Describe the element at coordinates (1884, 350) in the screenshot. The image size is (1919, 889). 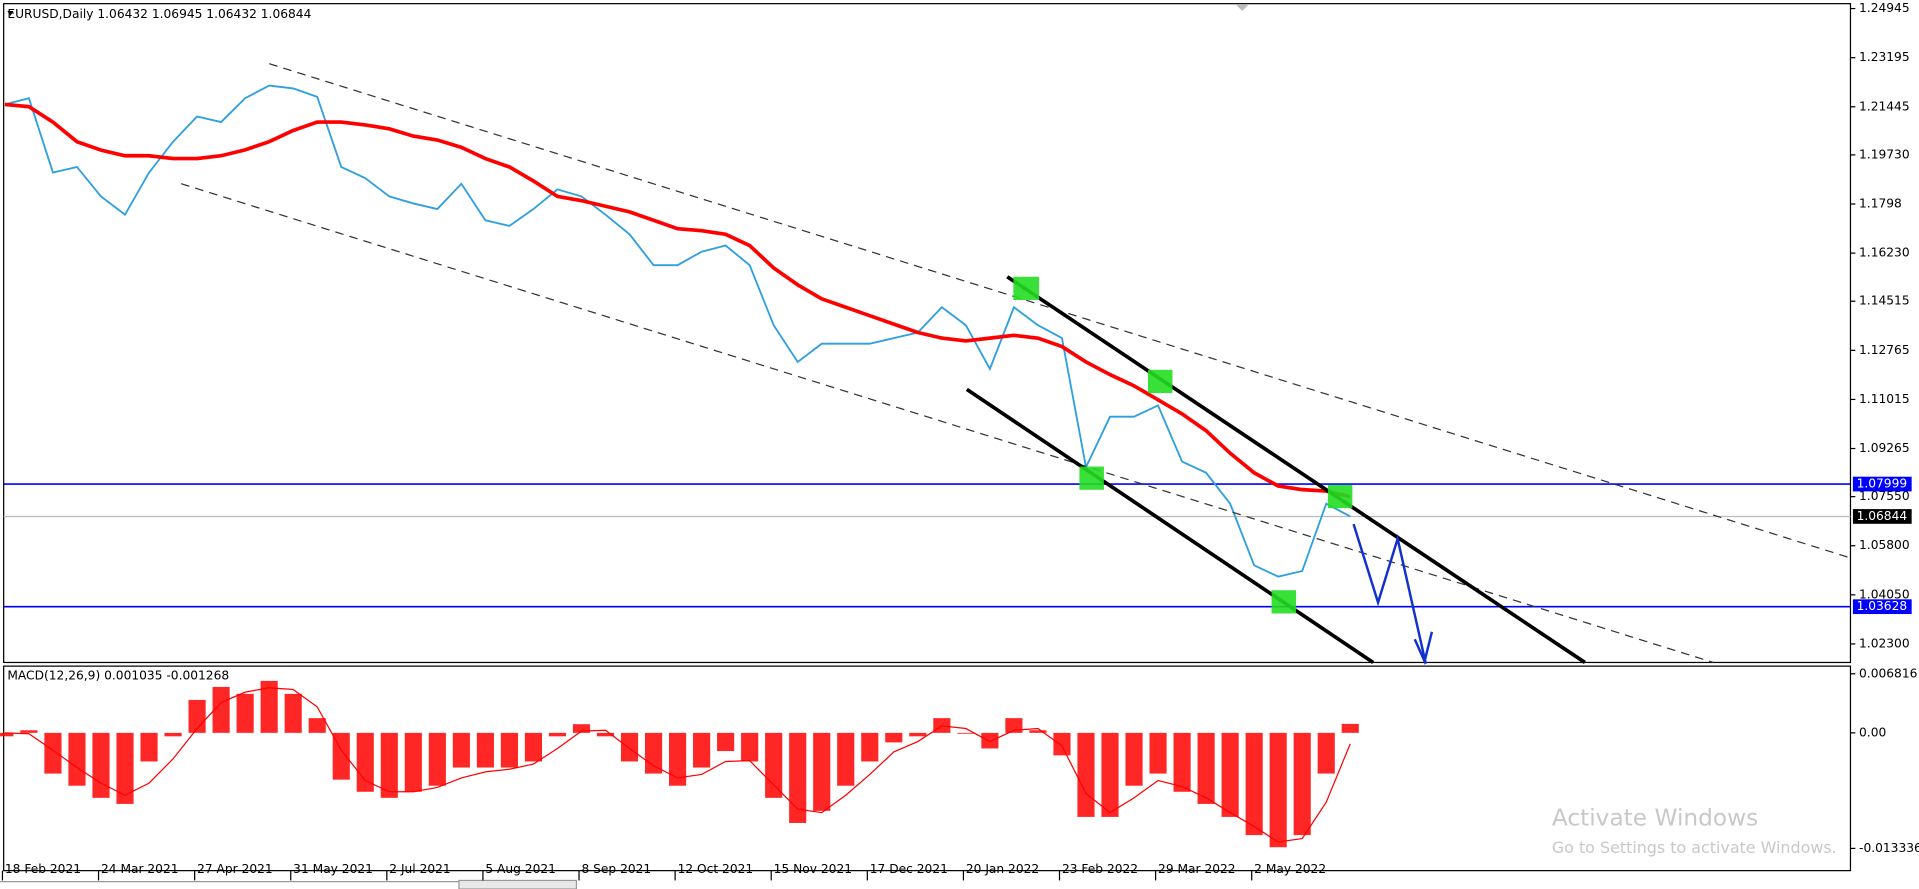
I see `y-tick-label: 1.12765` at that location.